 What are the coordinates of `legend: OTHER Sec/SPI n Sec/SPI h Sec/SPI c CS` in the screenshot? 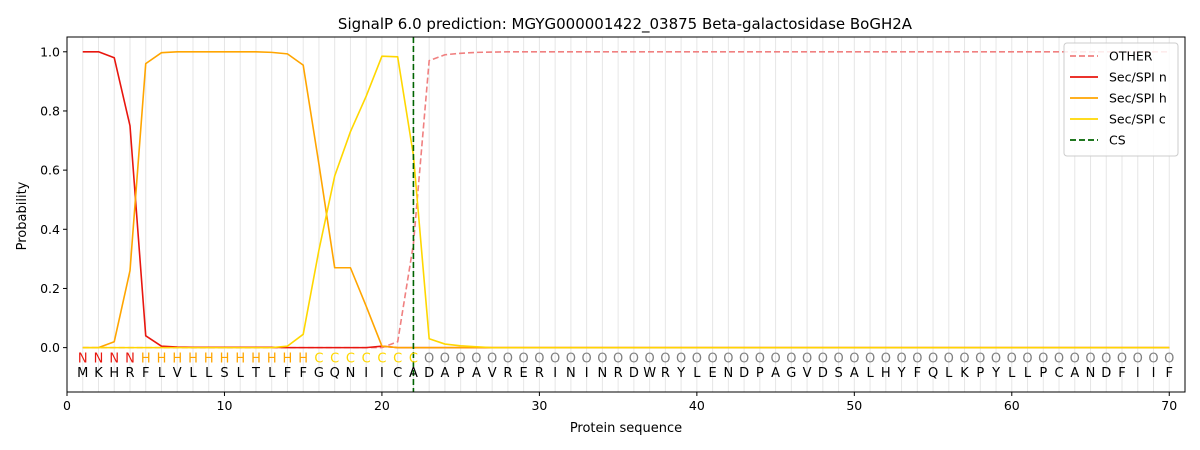 It's located at (1121, 99).